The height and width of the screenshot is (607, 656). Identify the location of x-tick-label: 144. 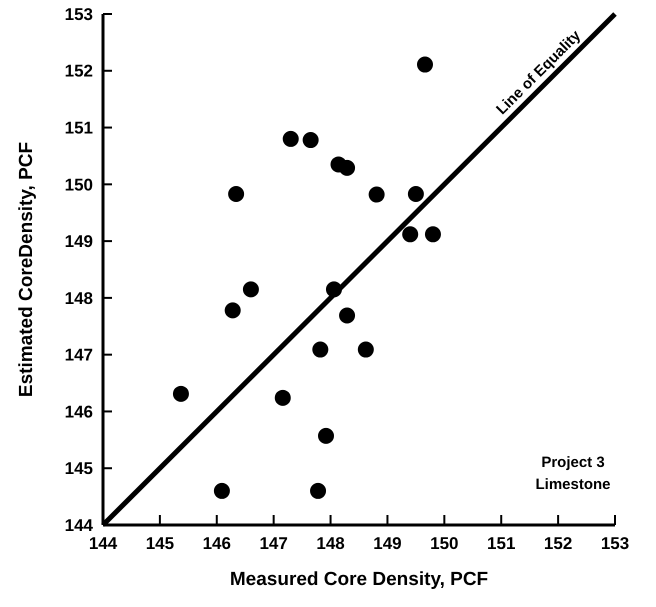
(103, 543).